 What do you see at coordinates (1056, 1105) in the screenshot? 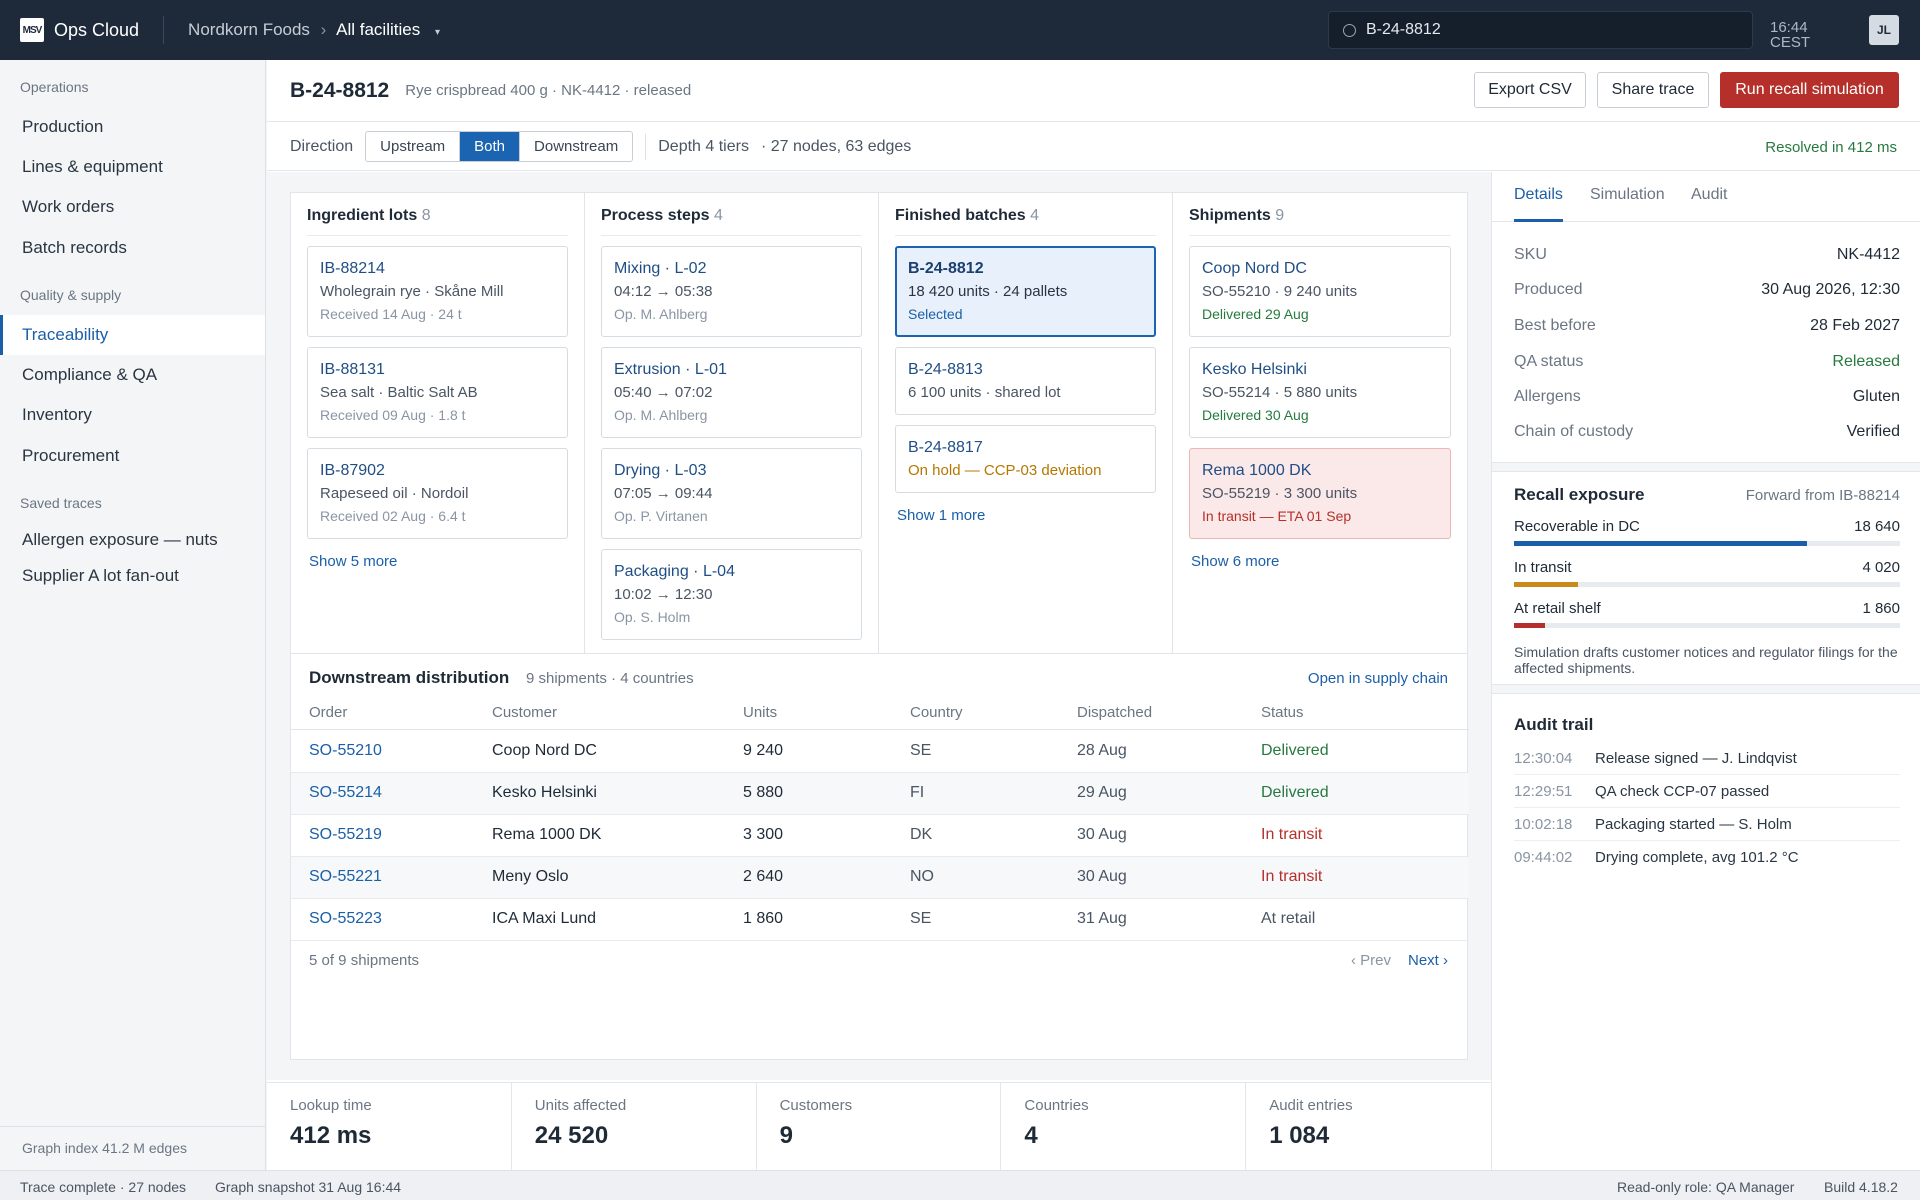
I see `kpi-label: Countries` at bounding box center [1056, 1105].